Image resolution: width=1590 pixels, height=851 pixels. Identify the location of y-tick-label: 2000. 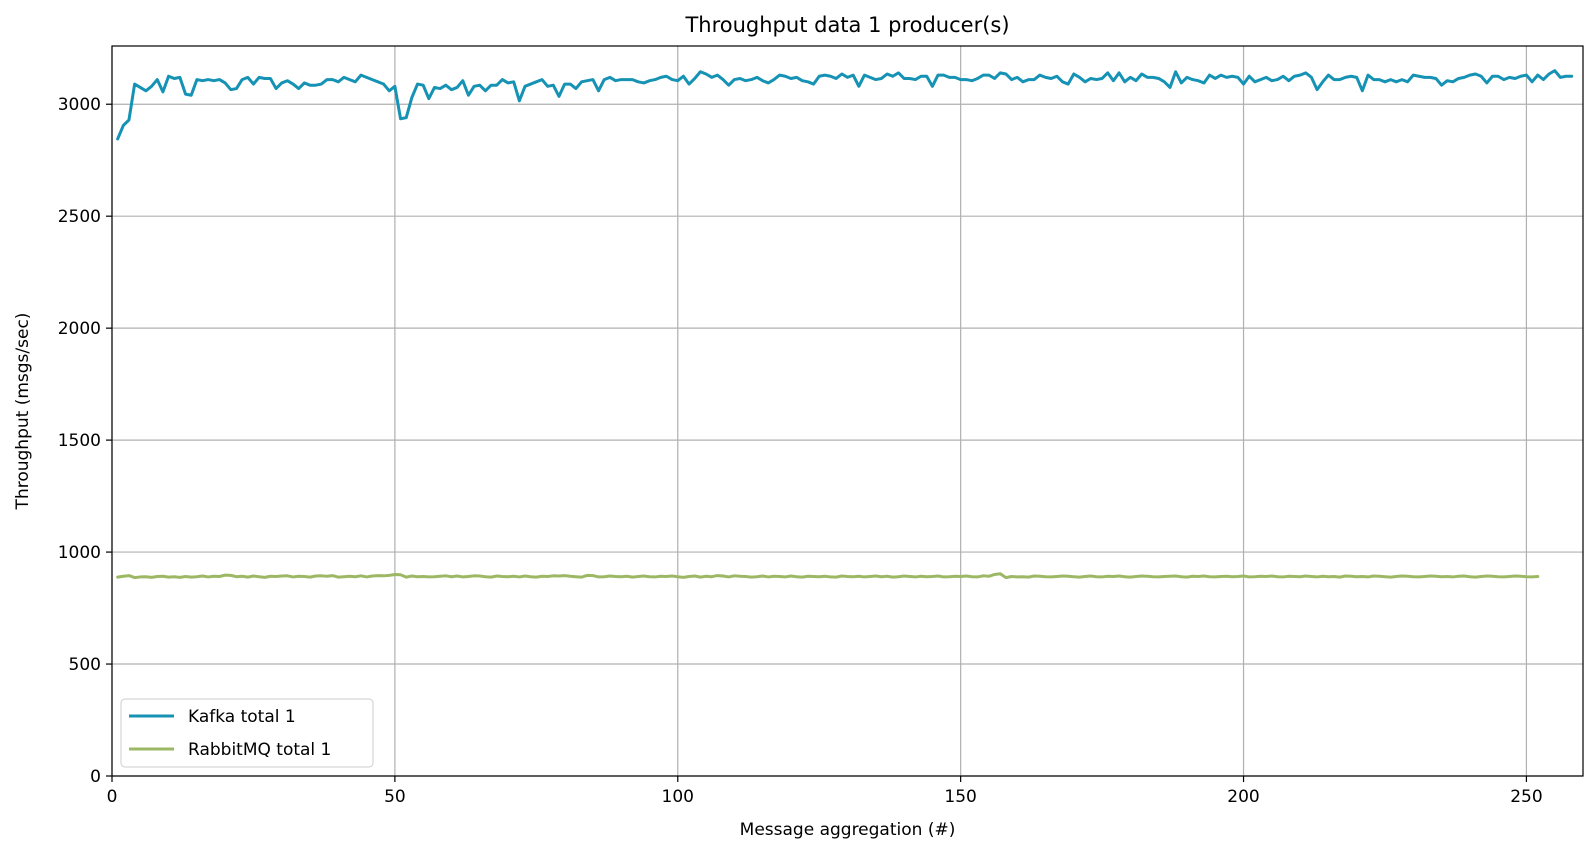
(79, 329).